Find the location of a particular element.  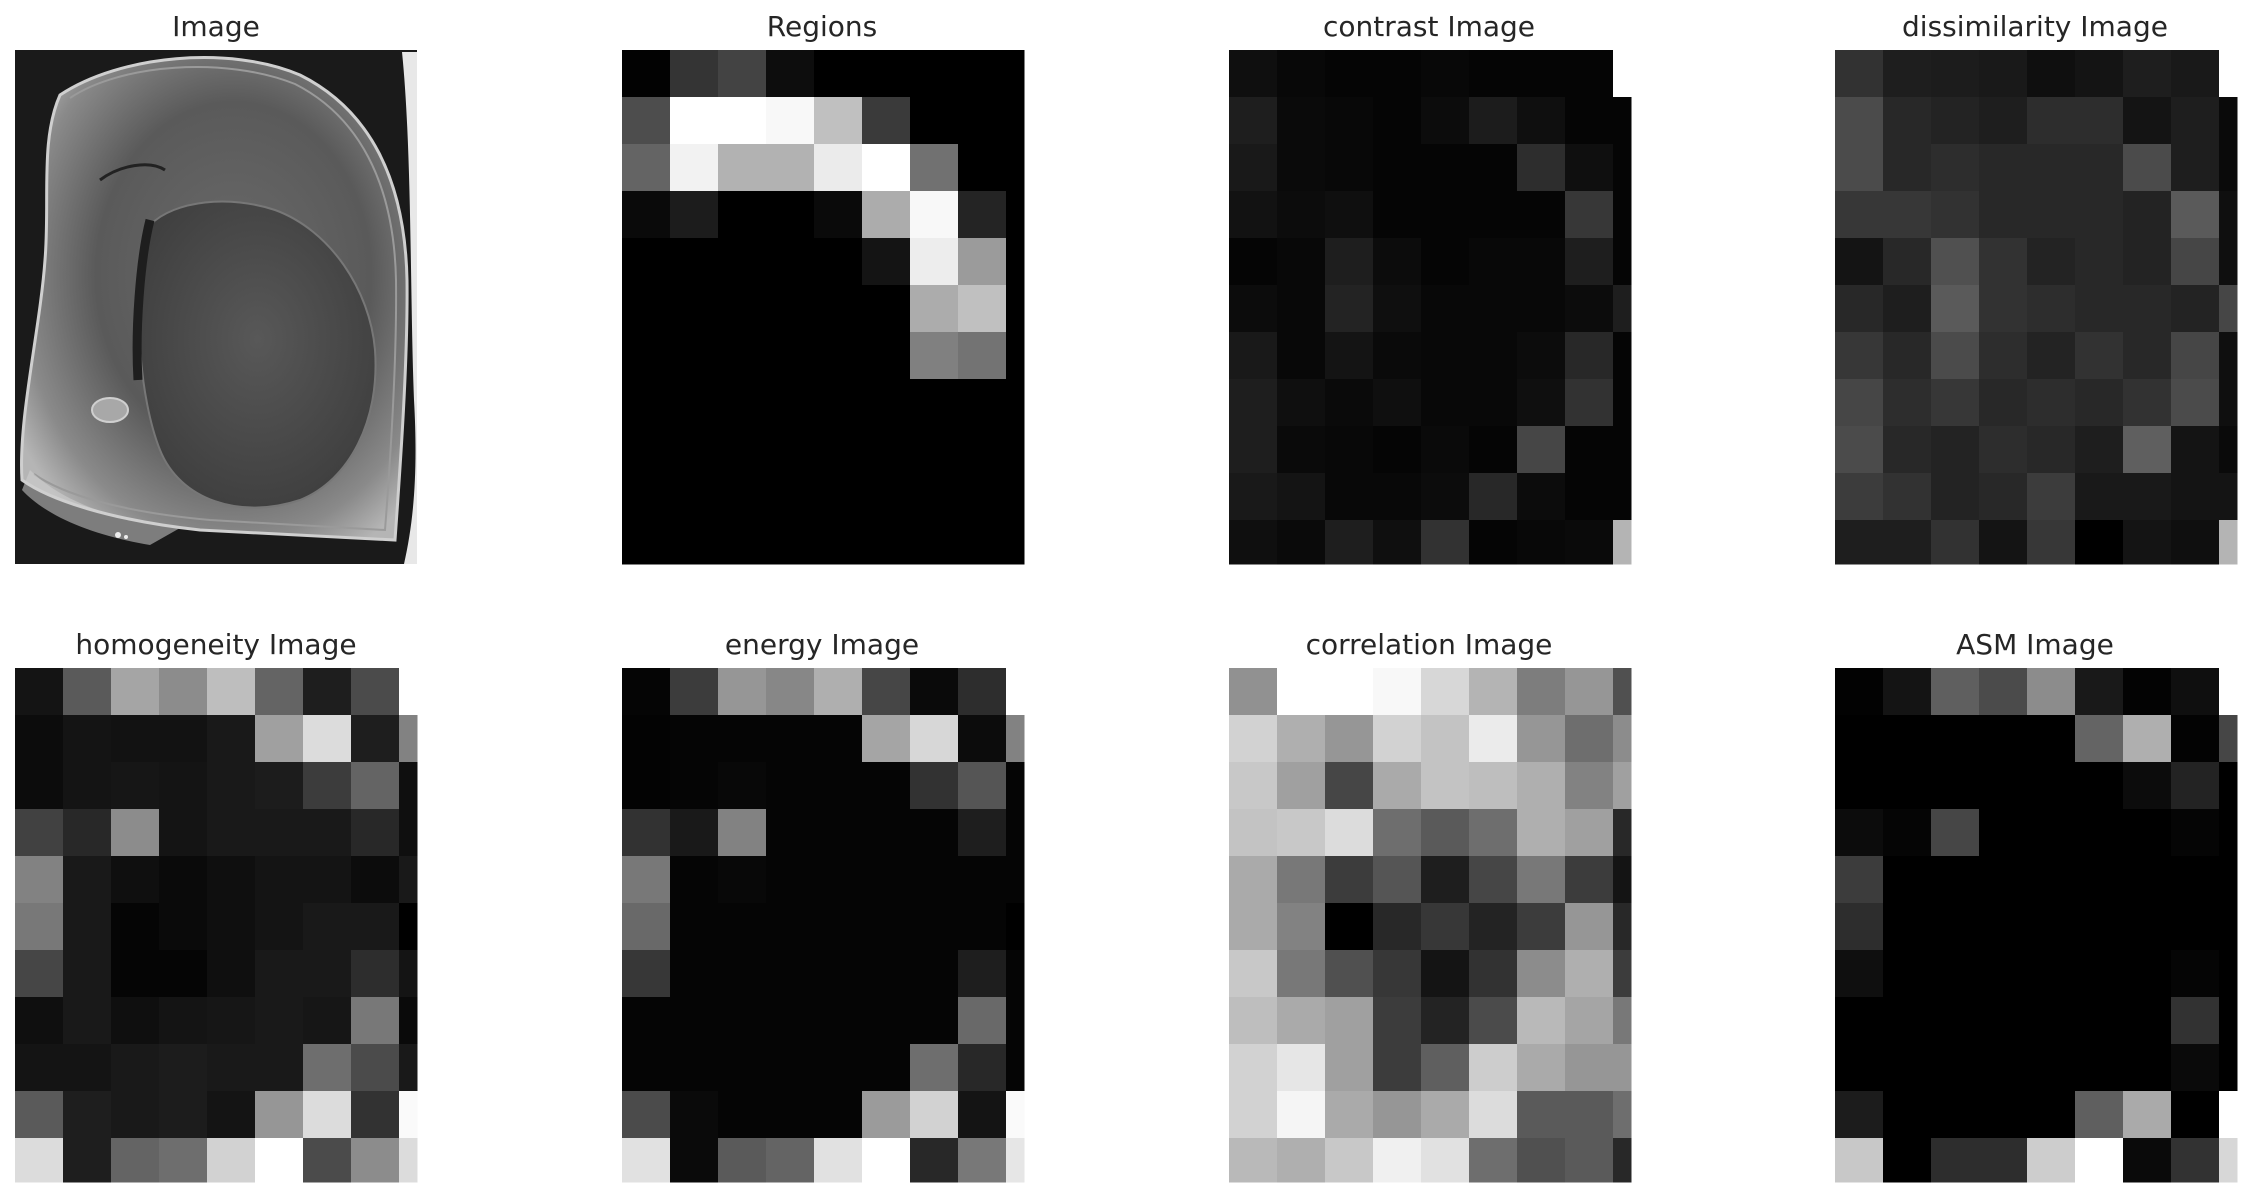

heatmap-energy is located at coordinates (823, 925).